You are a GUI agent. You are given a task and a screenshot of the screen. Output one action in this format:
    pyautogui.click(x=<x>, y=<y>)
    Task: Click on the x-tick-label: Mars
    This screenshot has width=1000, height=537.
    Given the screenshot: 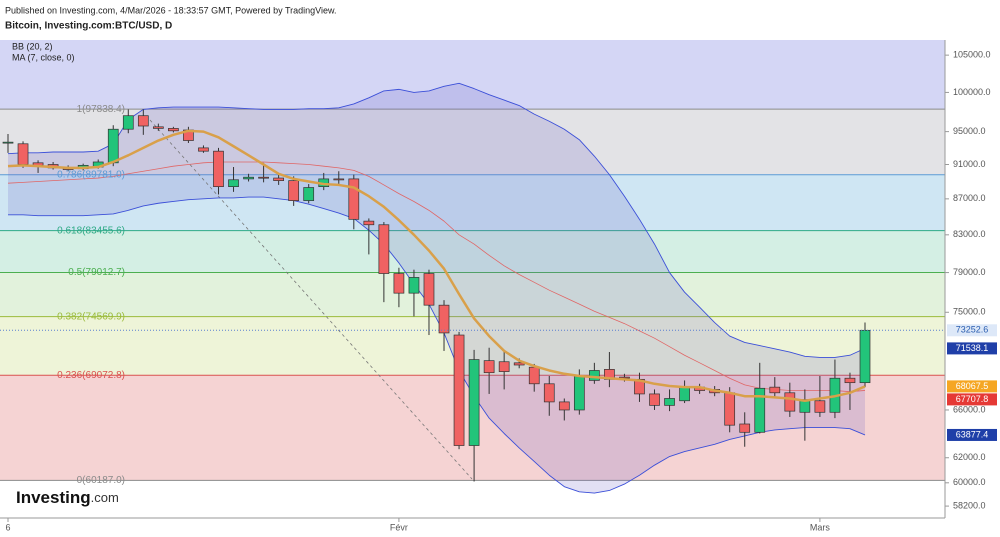 What is the action you would take?
    pyautogui.click(x=820, y=527)
    